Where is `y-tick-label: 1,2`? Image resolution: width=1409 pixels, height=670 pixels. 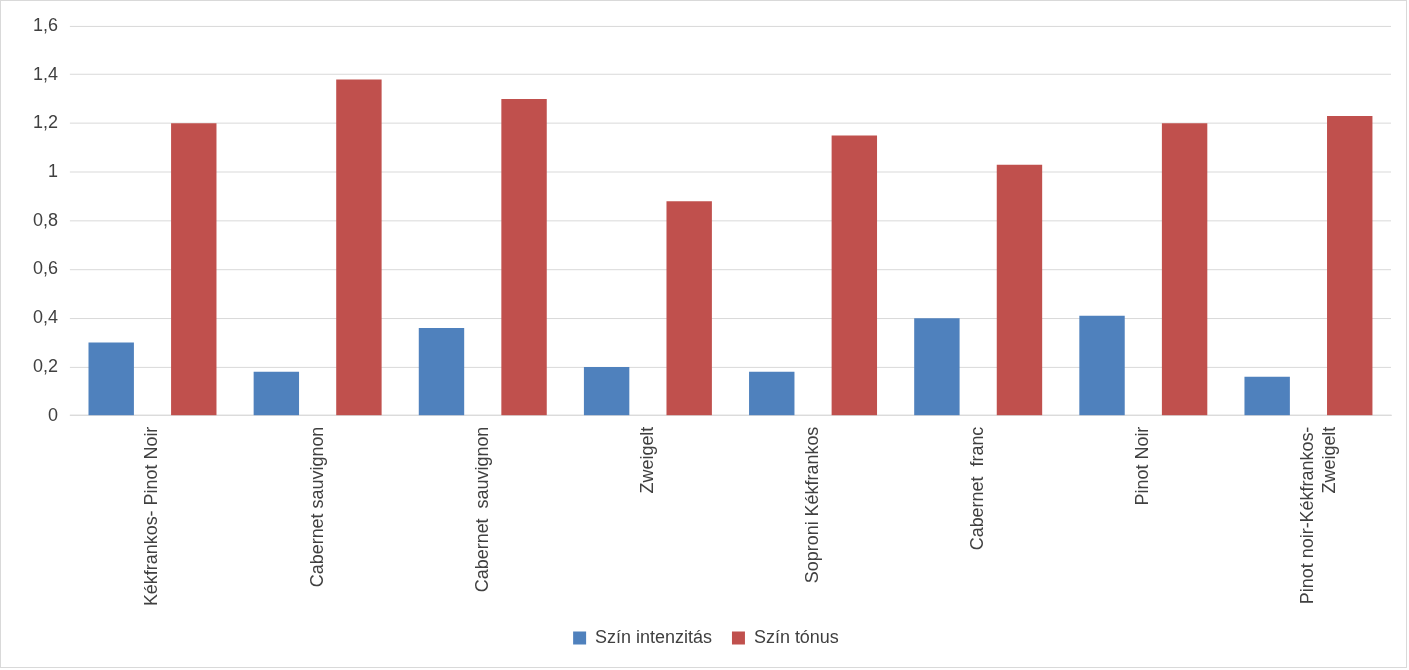 y-tick-label: 1,2 is located at coordinates (45, 122).